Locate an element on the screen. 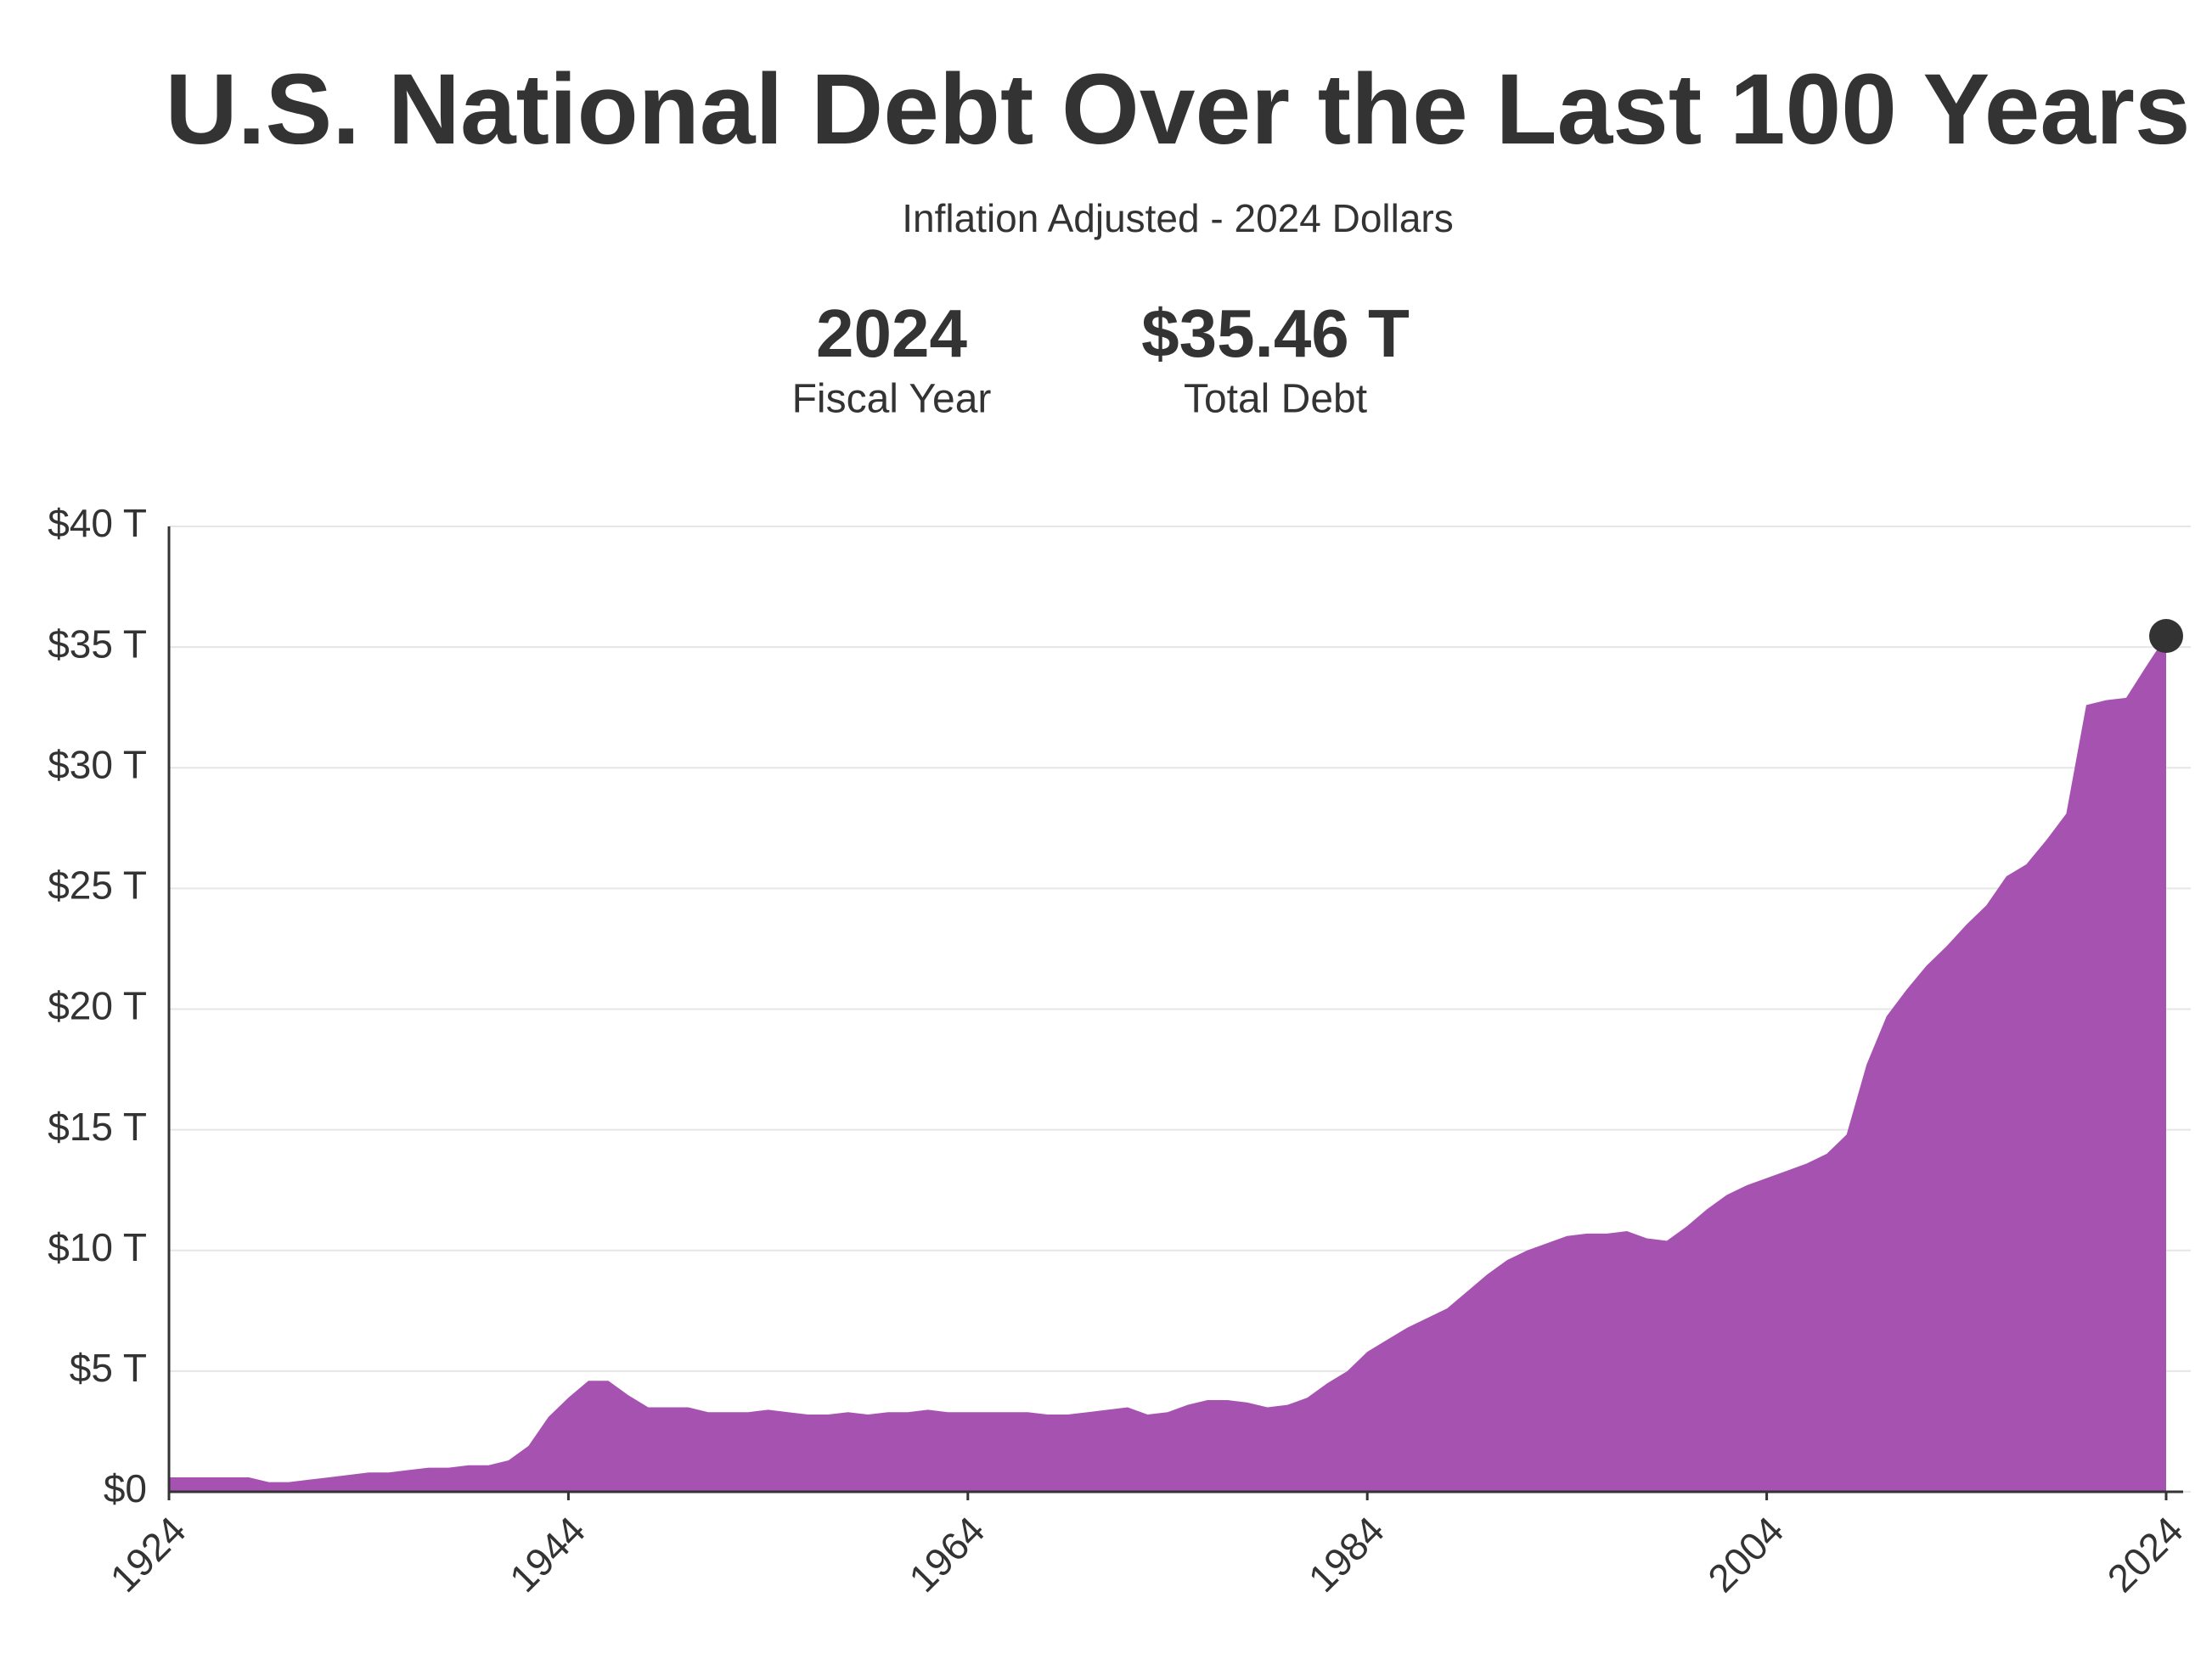 The height and width of the screenshot is (1665, 2212). x-tick-label: 1964 is located at coordinates (946, 1554).